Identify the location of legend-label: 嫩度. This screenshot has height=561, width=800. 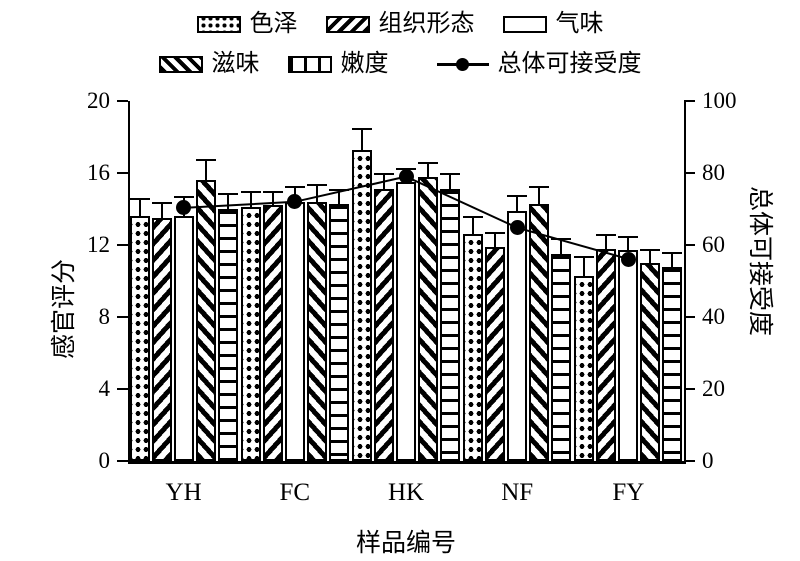
(364, 64).